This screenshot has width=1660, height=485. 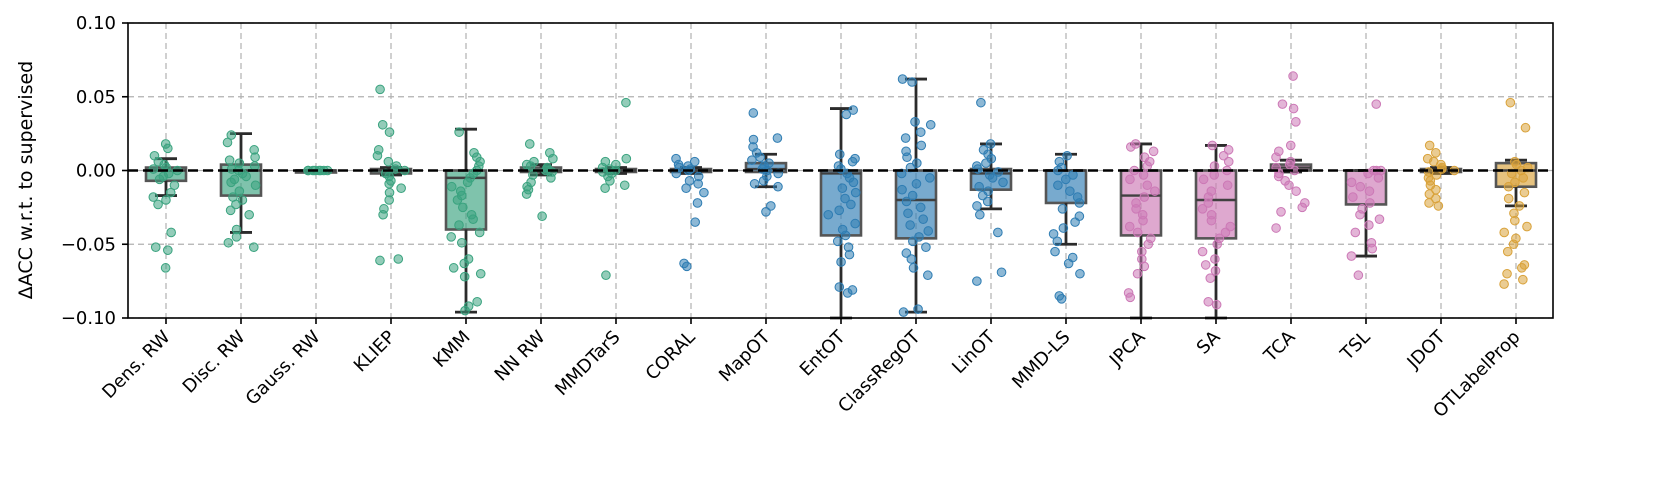 What do you see at coordinates (214, 362) in the screenshot?
I see `x-tick-label: Disc. RW` at bounding box center [214, 362].